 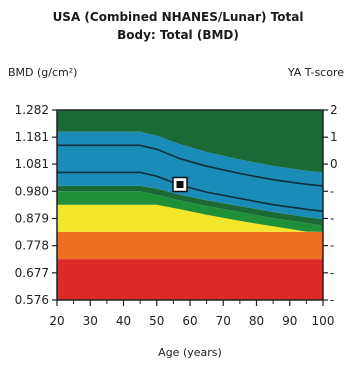 What do you see at coordinates (156, 321) in the screenshot?
I see `x-tick-label: 50` at bounding box center [156, 321].